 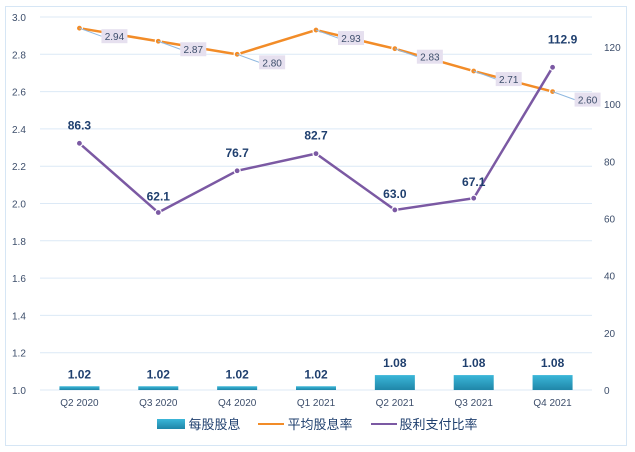 I want to click on y-left-tick-label: 3.0, so click(x=19, y=18).